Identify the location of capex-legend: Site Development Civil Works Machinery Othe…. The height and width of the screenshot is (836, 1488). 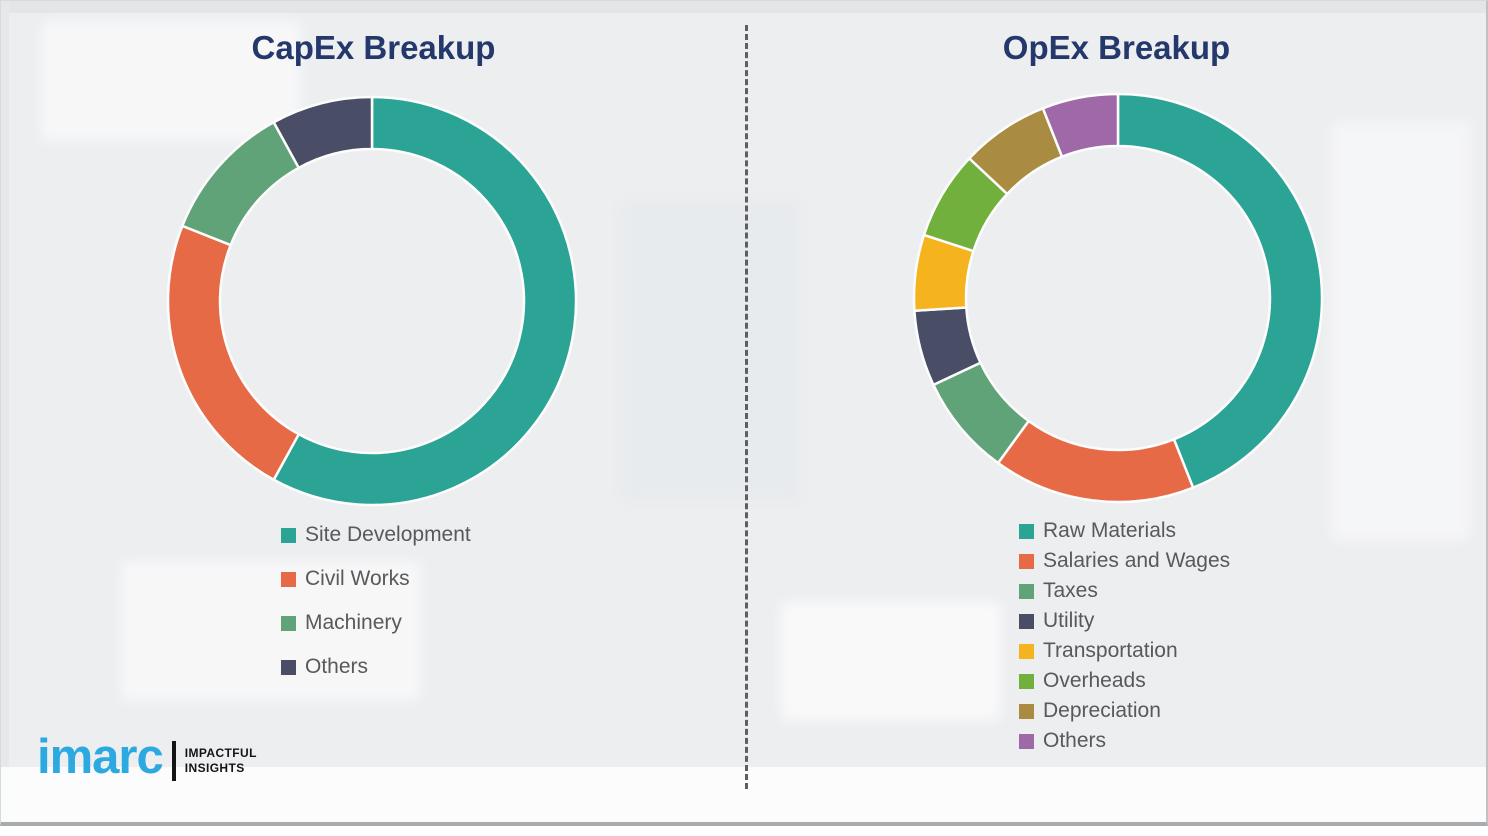
(376, 601).